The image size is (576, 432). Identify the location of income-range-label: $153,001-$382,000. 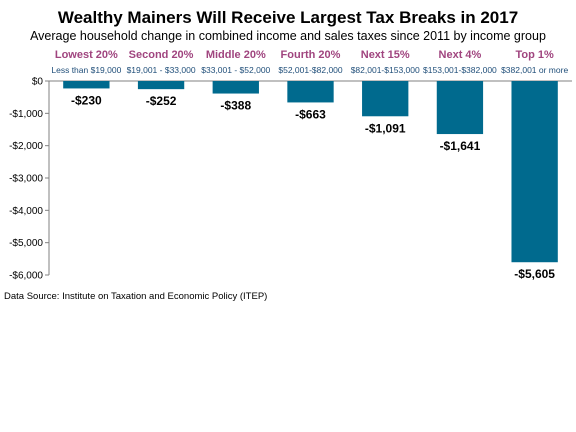
(460, 70).